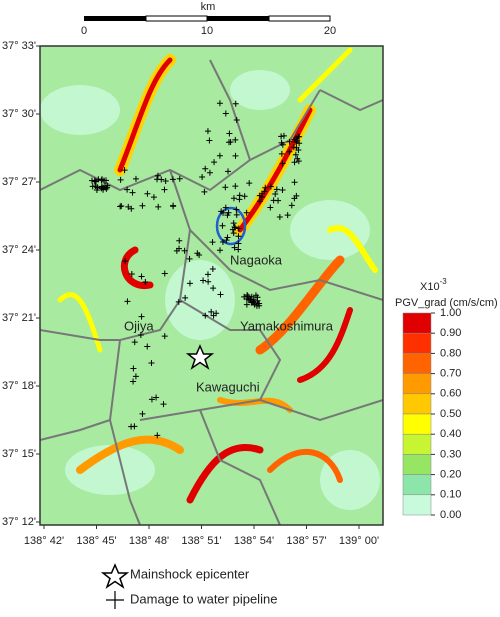 The width and height of the screenshot is (500, 617). I want to click on colorbar-label: 0.00, so click(450, 515).